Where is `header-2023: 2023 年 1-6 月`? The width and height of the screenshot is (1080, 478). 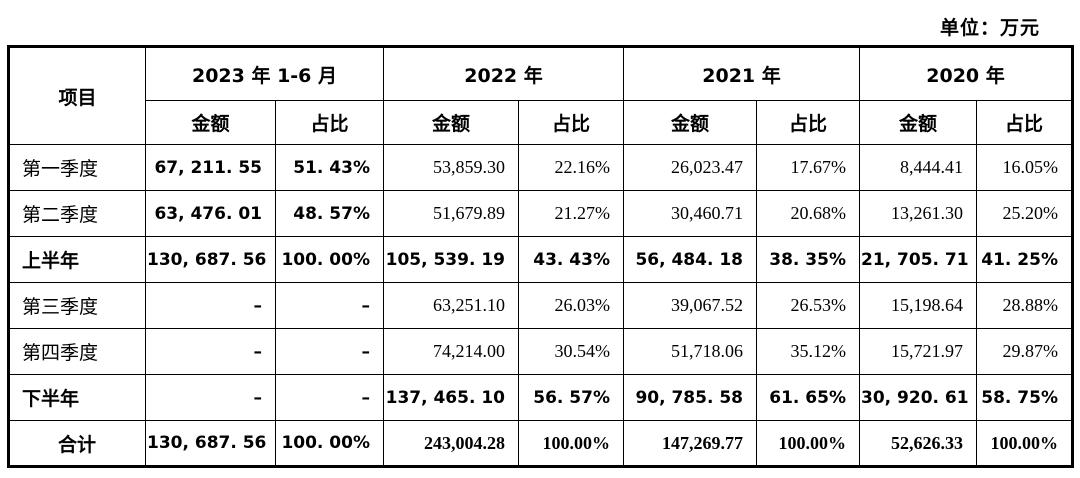 header-2023: 2023 年 1-6 月 is located at coordinates (264, 73).